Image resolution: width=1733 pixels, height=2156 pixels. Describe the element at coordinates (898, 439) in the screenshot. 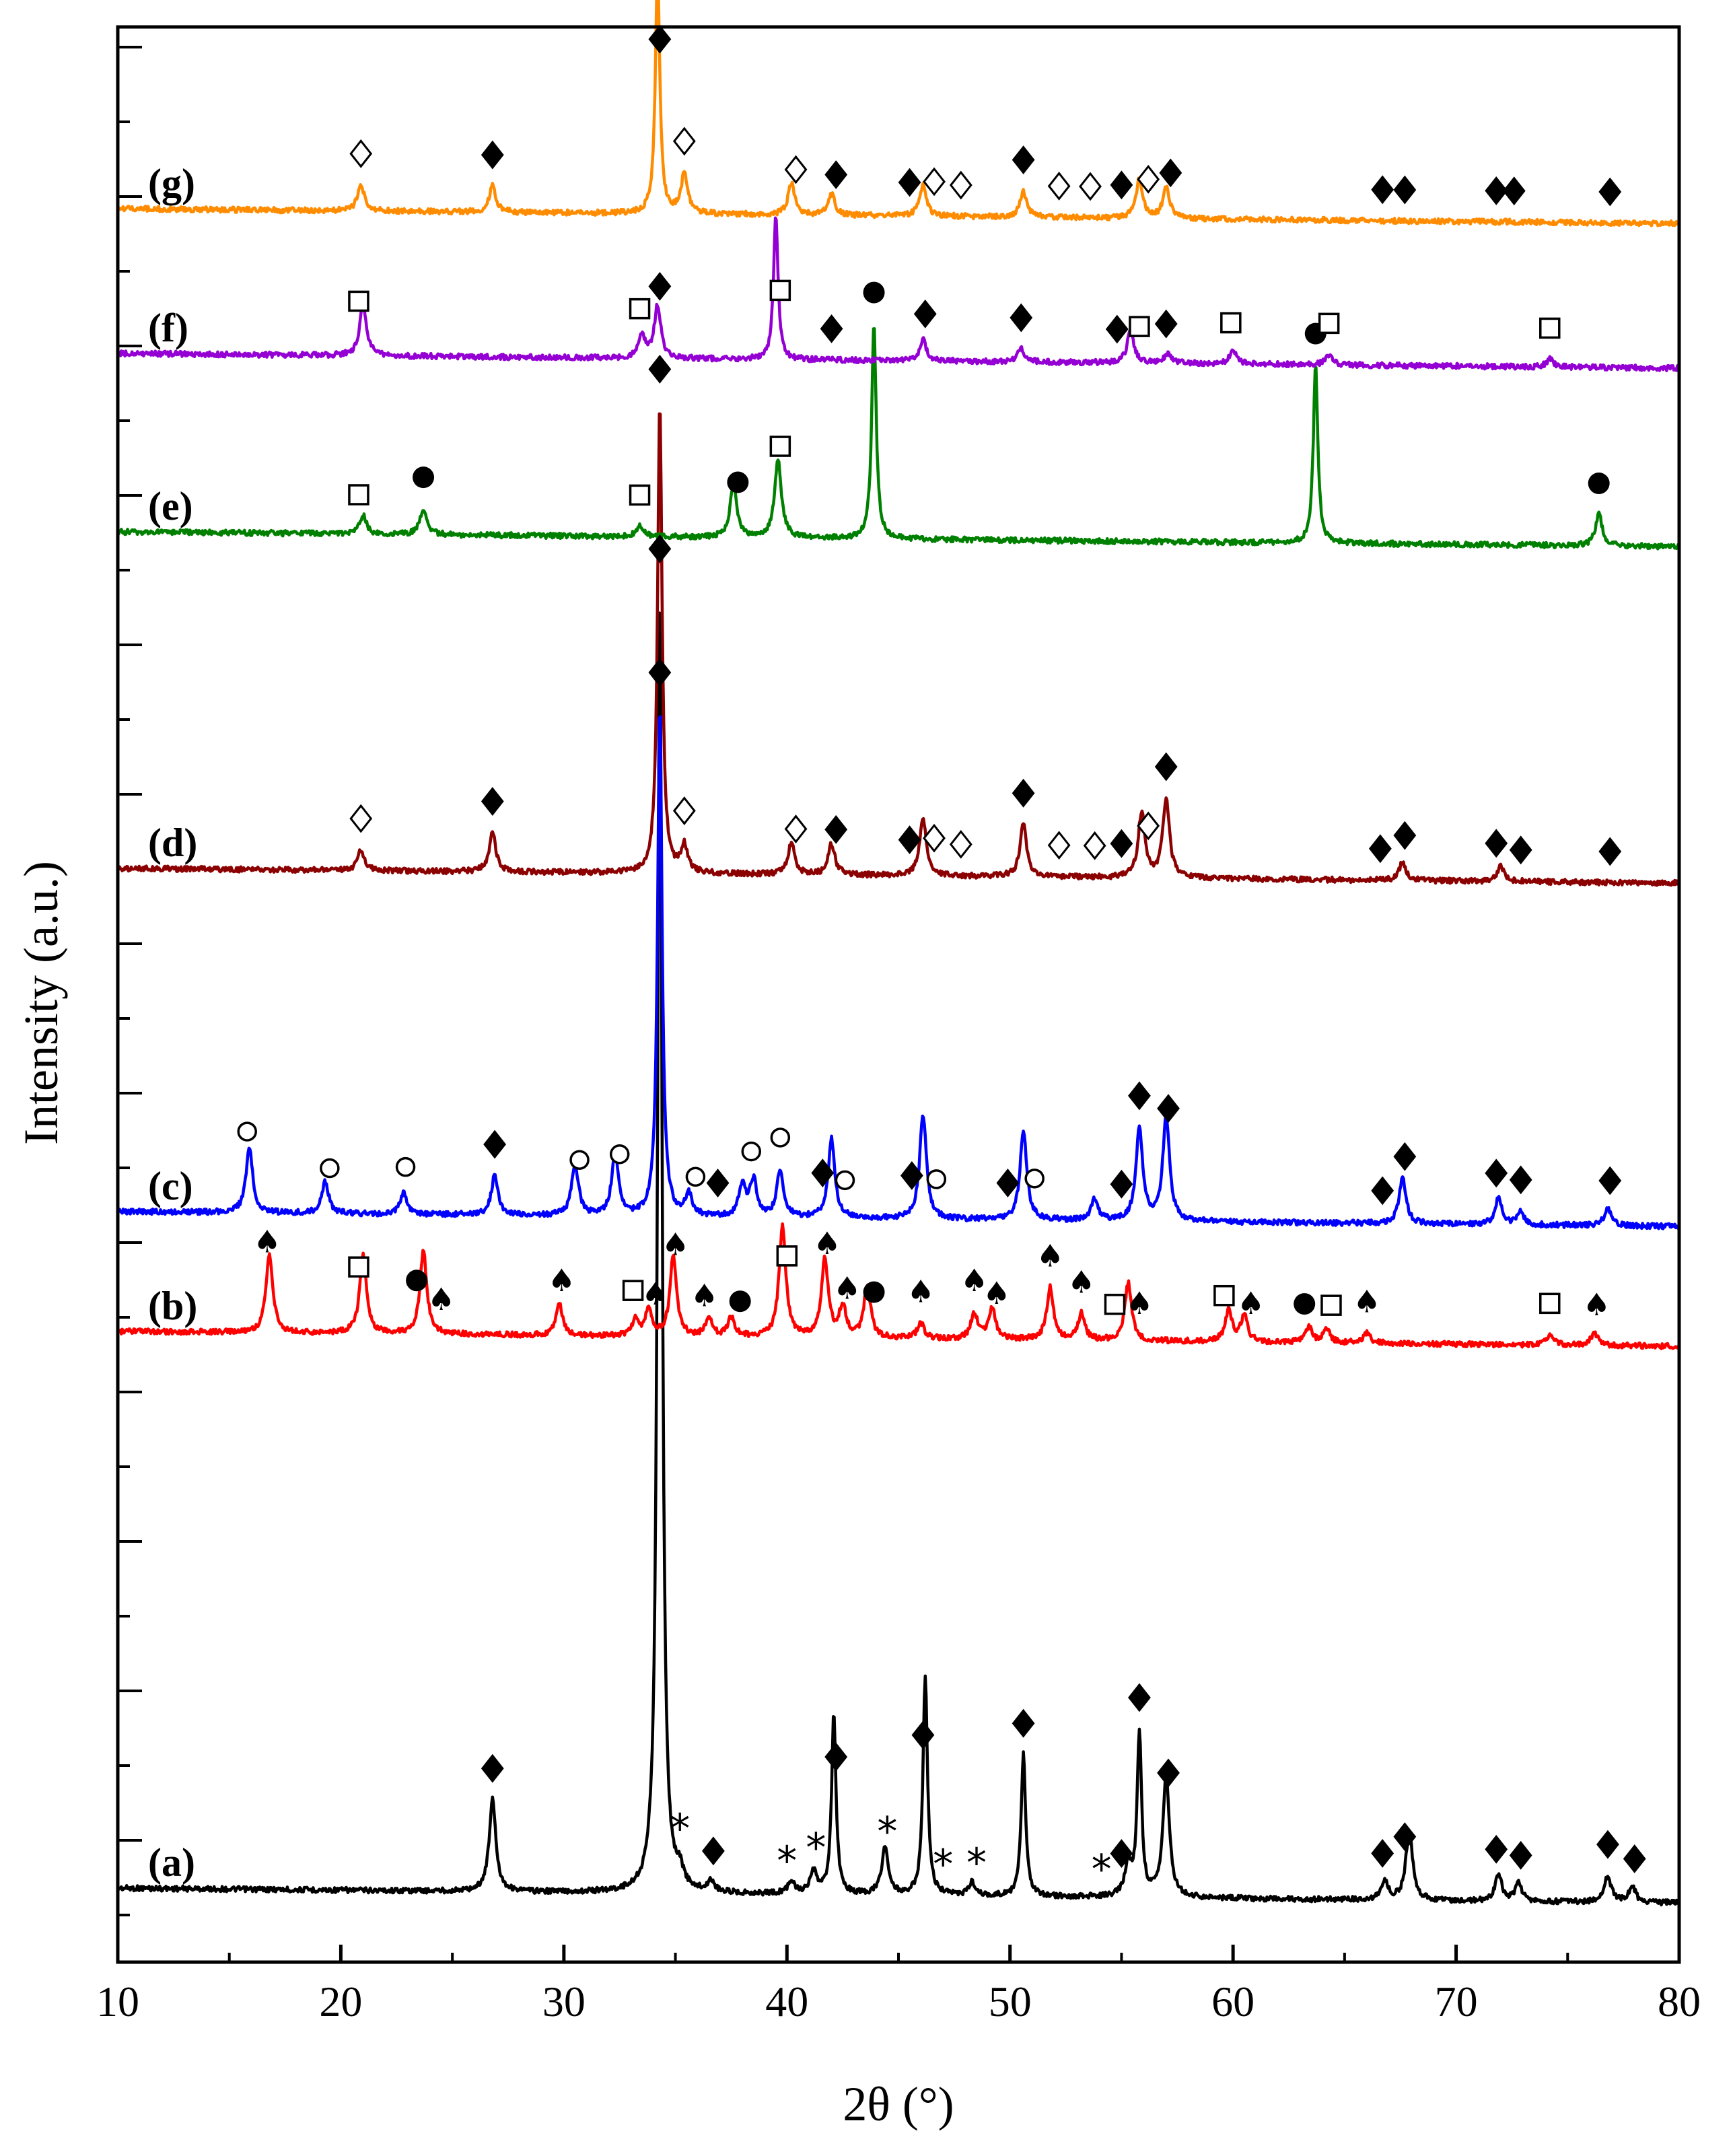

I see `trace-e` at that location.